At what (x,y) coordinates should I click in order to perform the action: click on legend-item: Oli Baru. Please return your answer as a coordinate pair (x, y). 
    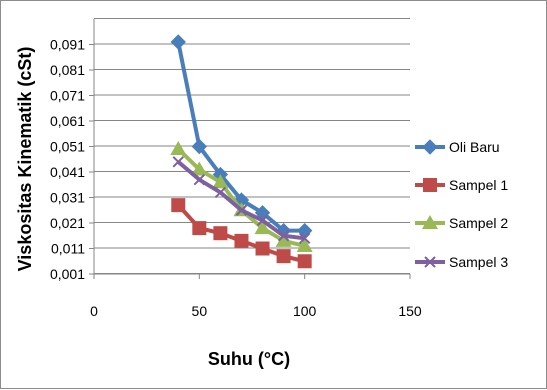
    Looking at the image, I should click on (457, 147).